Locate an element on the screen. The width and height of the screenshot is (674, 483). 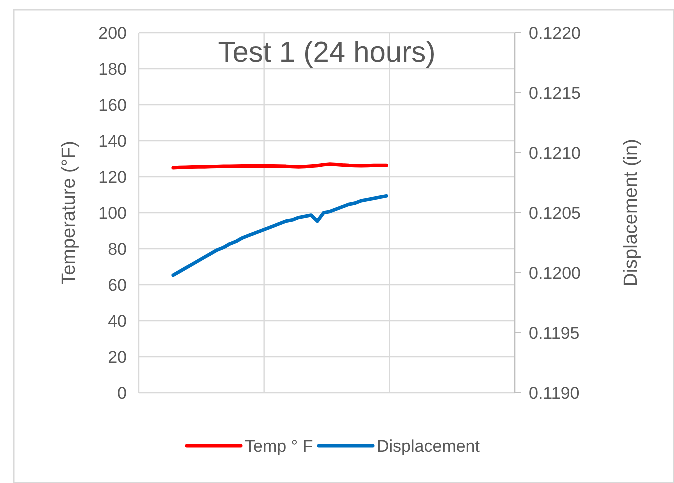
y-tick-label: 80 is located at coordinates (117, 249).